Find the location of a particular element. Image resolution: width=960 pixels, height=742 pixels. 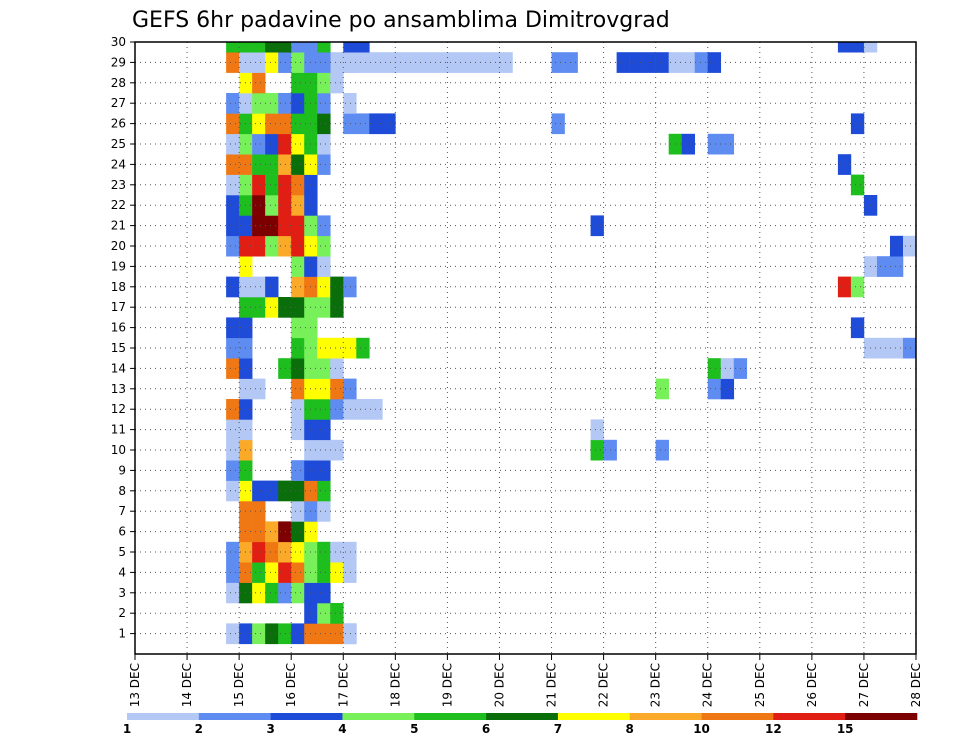

colorbar-label: 1 is located at coordinates (127, 729).